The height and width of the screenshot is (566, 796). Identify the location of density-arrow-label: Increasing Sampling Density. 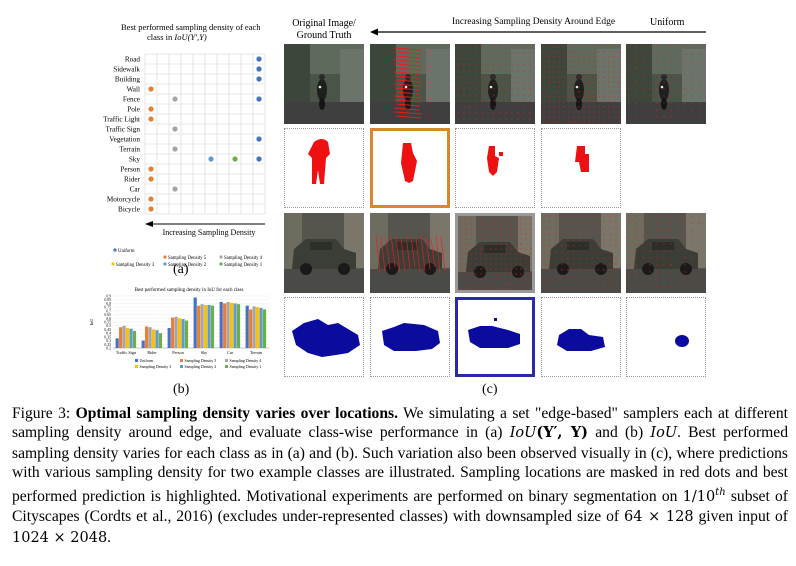
(209, 232).